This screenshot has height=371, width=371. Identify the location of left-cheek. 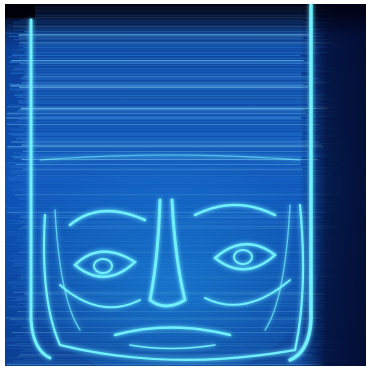
(100, 296).